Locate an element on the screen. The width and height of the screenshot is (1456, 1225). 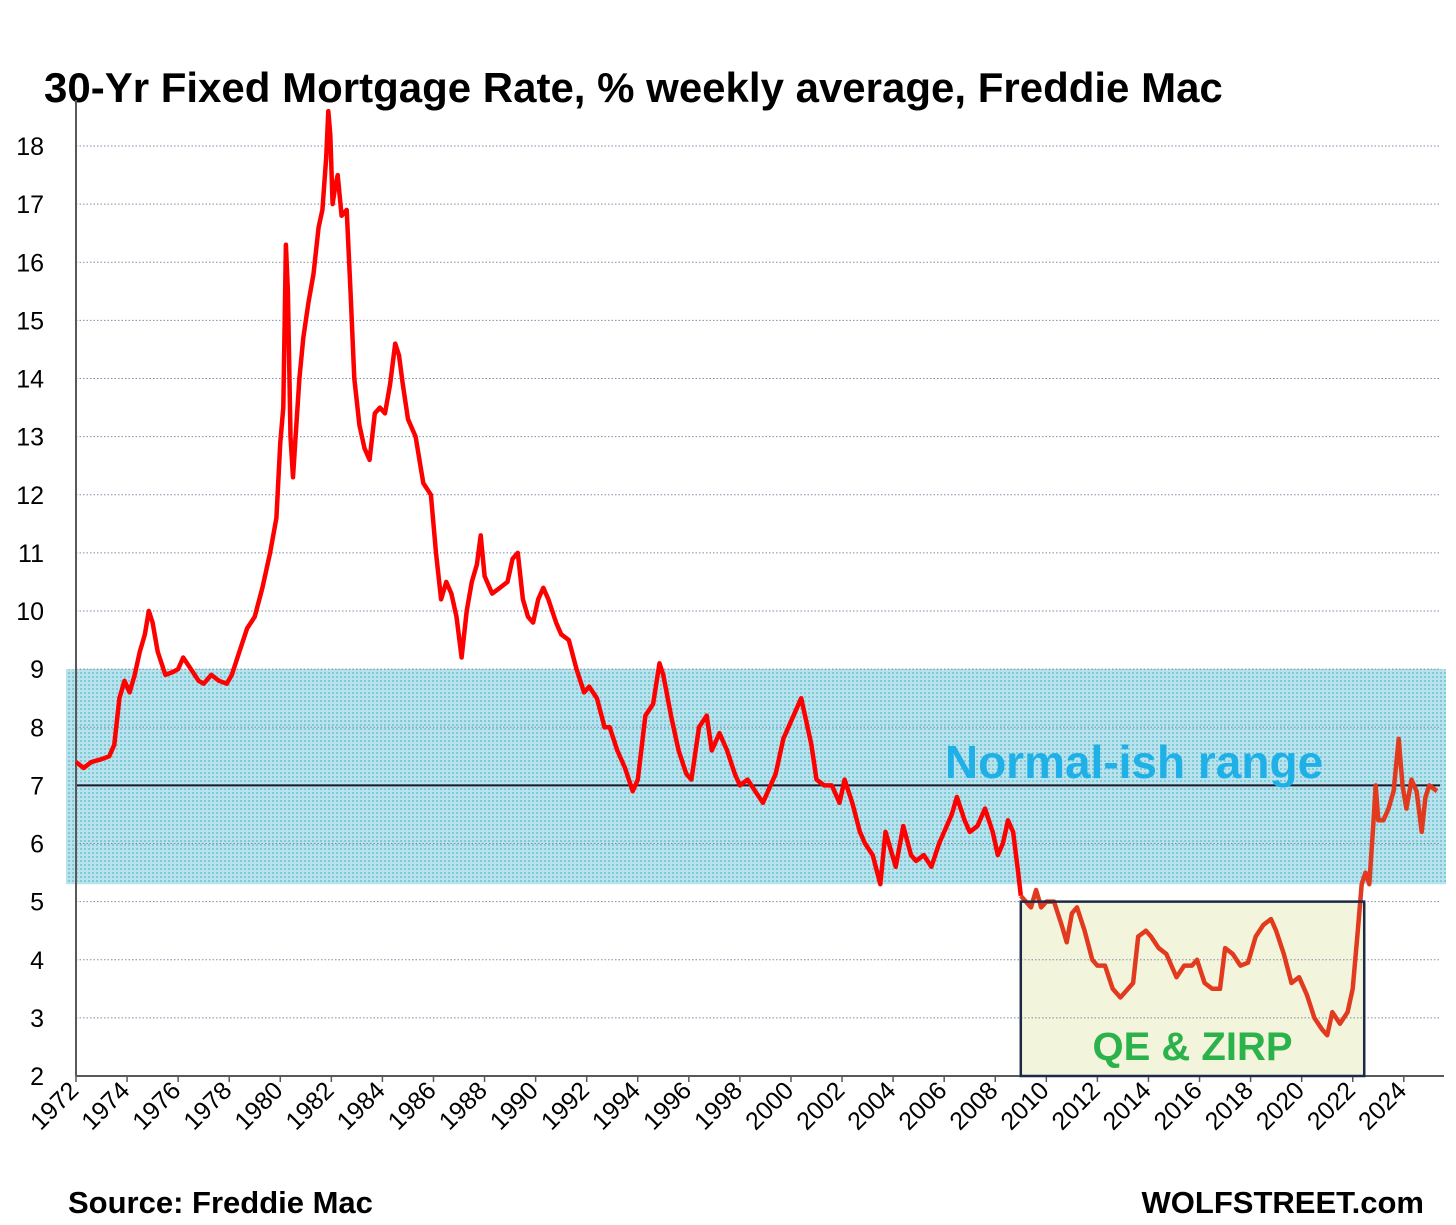
x-tick-label: 2012 is located at coordinates (1075, 1105).